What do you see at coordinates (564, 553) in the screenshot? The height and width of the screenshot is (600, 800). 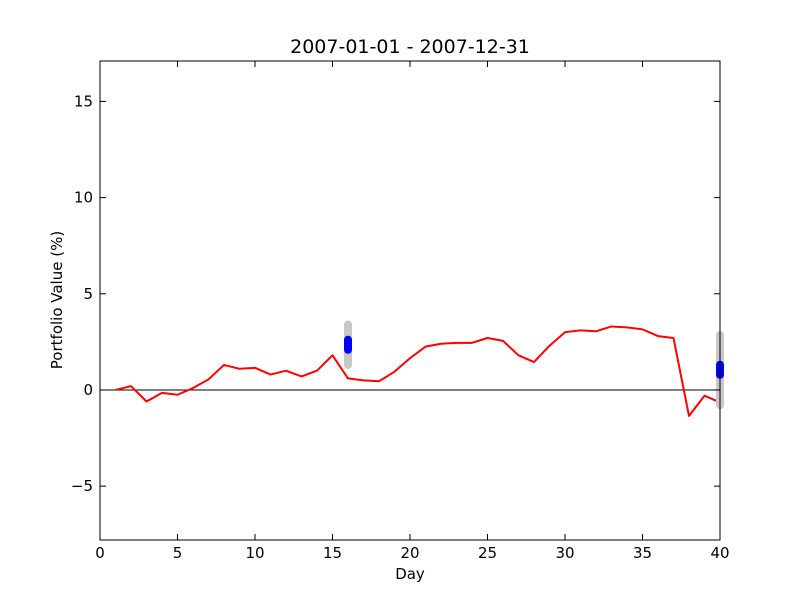 I see `x-tick-label: 30` at bounding box center [564, 553].